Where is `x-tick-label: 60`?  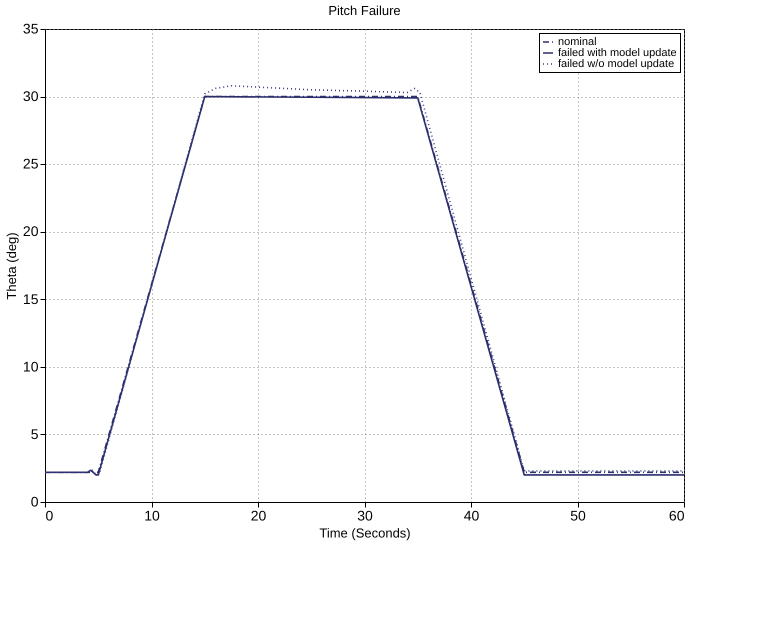
x-tick-label: 60 is located at coordinates (676, 516).